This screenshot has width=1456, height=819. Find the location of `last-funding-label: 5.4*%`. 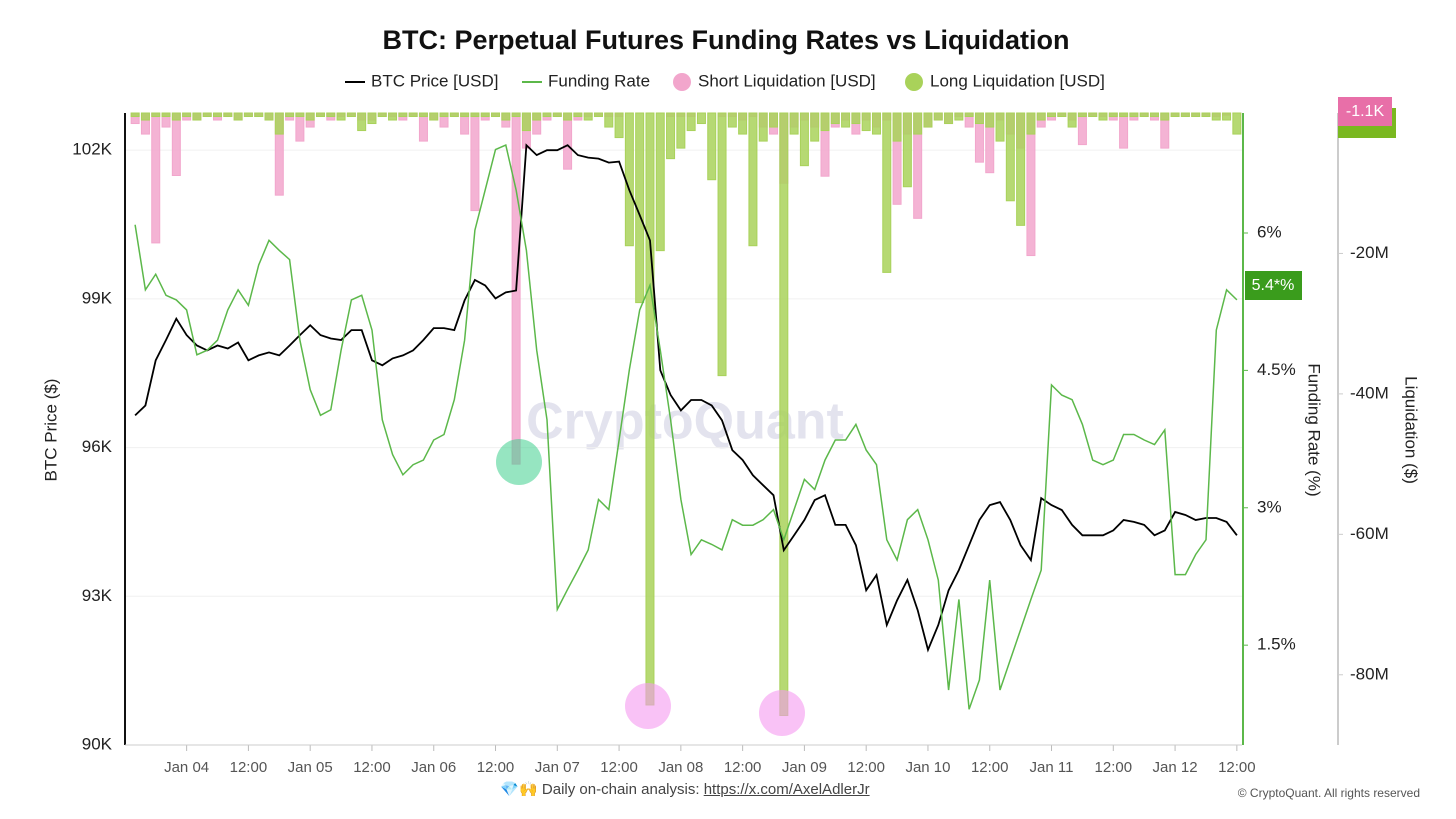

last-funding-label: 5.4*% is located at coordinates (1273, 285).